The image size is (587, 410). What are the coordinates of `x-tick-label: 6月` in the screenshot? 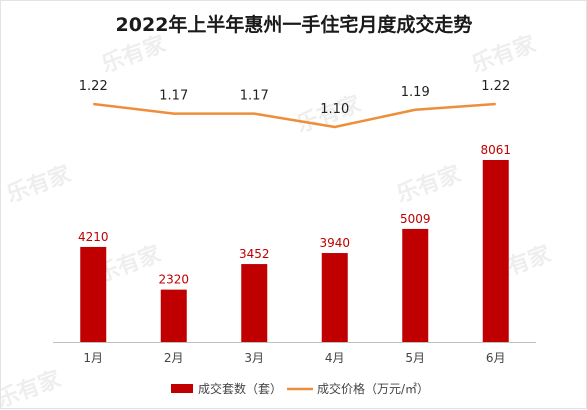 It's located at (496, 358).